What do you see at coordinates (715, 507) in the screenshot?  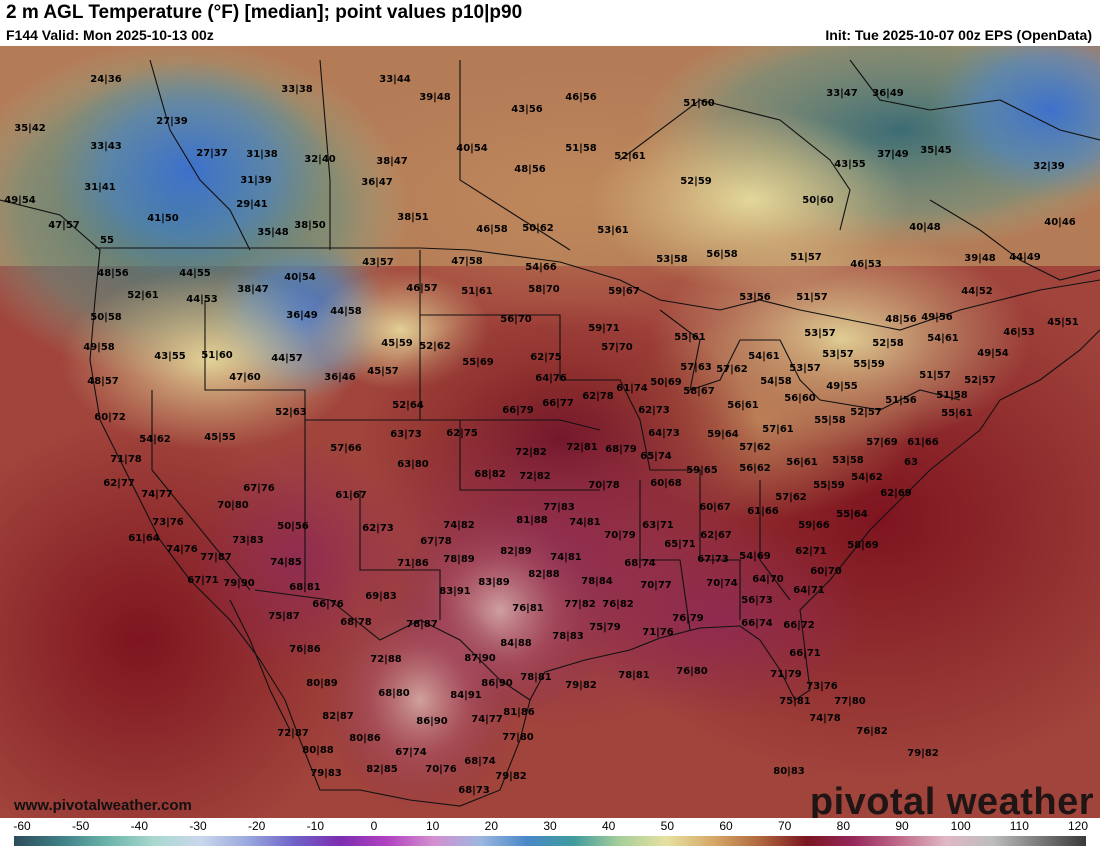 I see `point-value: 60|67` at bounding box center [715, 507].